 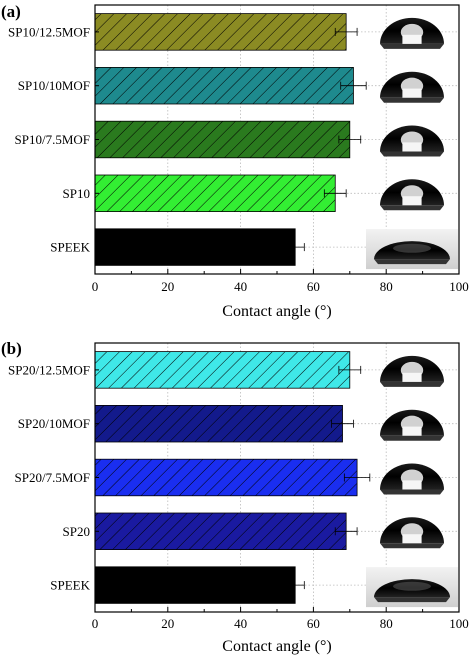 What do you see at coordinates (53, 139) in the screenshot?
I see `category-label: SP10/7.5MOF` at bounding box center [53, 139].